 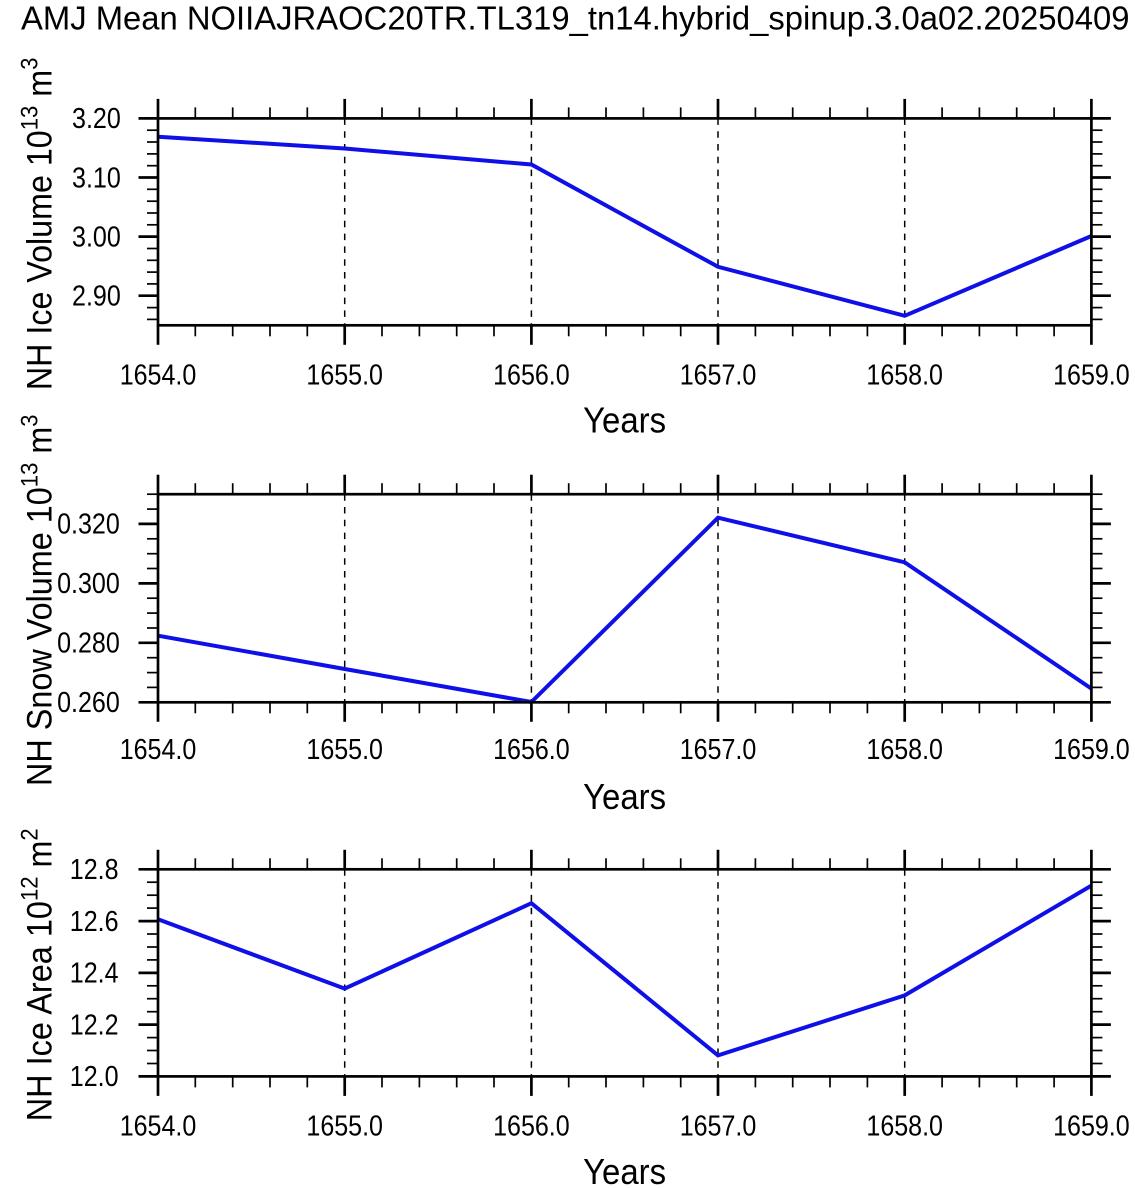 I want to click on svg-text: 12.2, so click(x=94, y=1025).